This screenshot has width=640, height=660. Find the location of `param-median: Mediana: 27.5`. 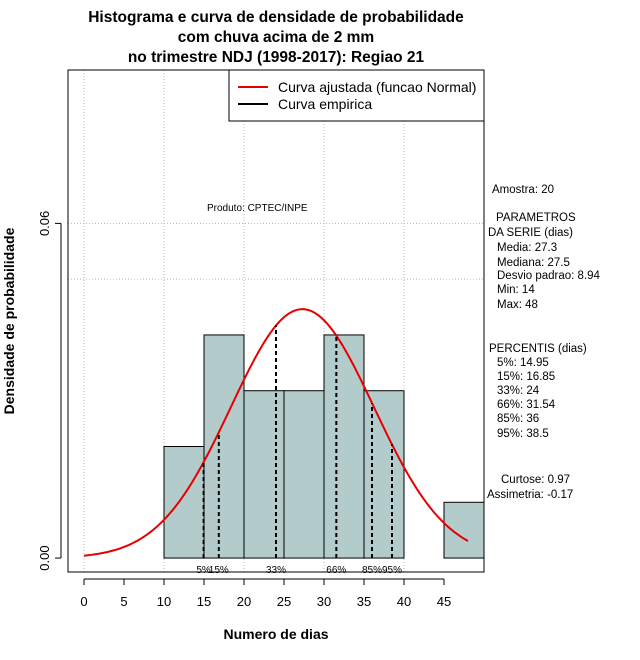

param-median: Mediana: 27.5 is located at coordinates (533, 263).